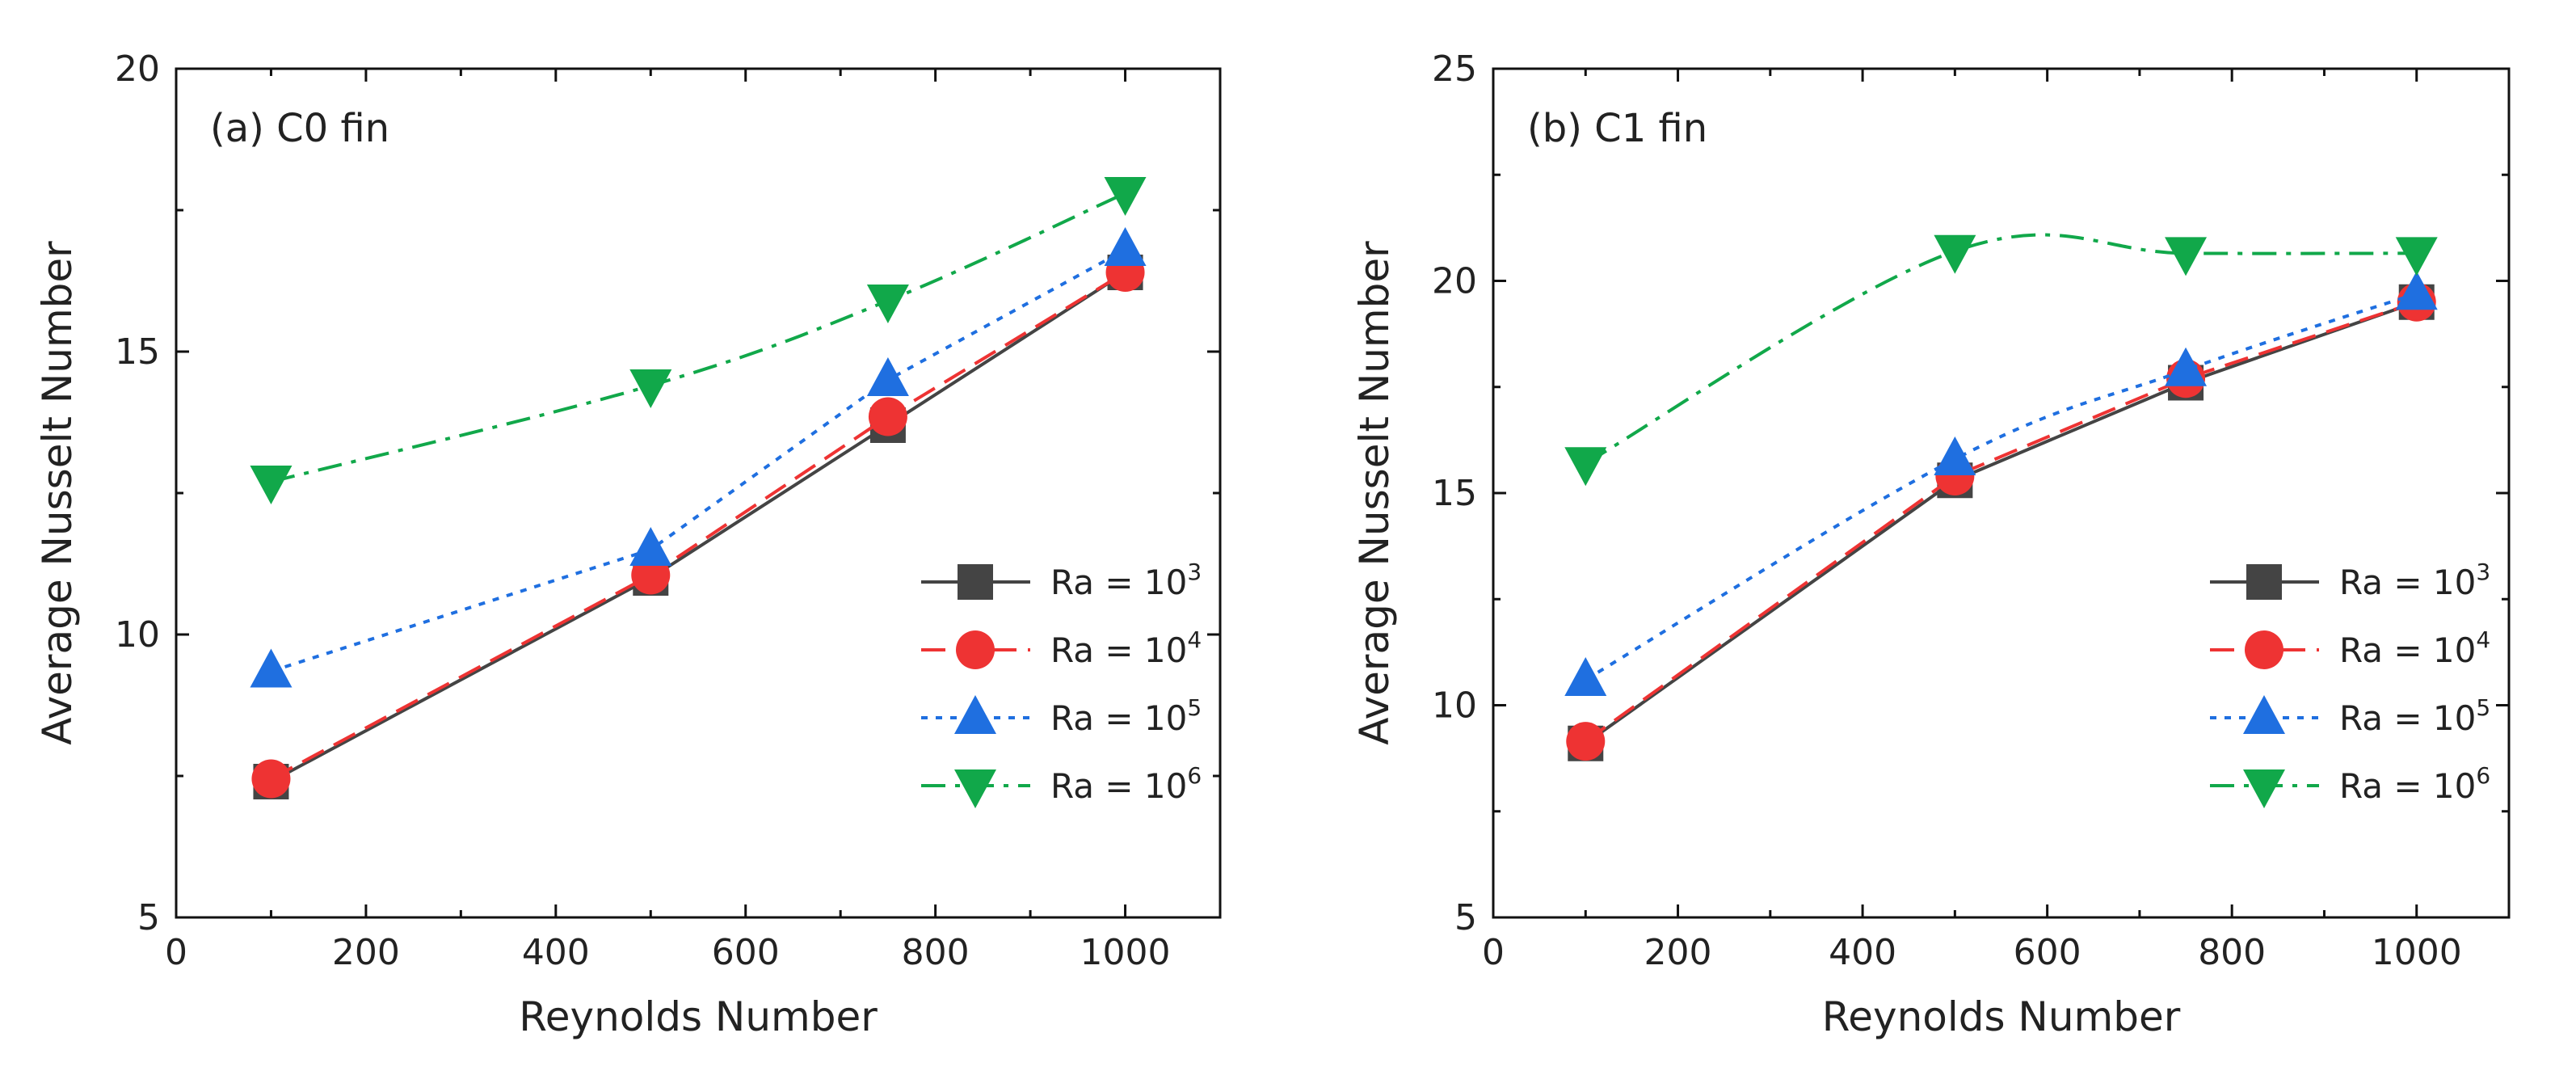  Describe the element at coordinates (299, 128) in the screenshot. I see `panel-title: (a) C0 fin` at that location.